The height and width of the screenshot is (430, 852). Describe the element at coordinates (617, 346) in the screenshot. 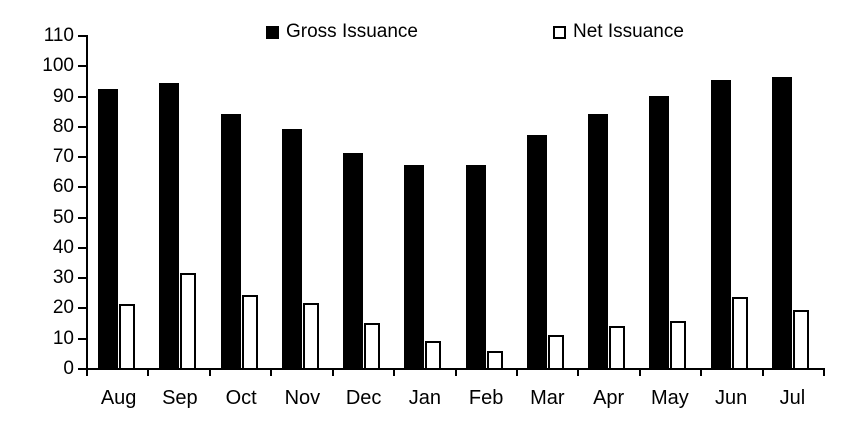

I see `bar-net-apr` at that location.